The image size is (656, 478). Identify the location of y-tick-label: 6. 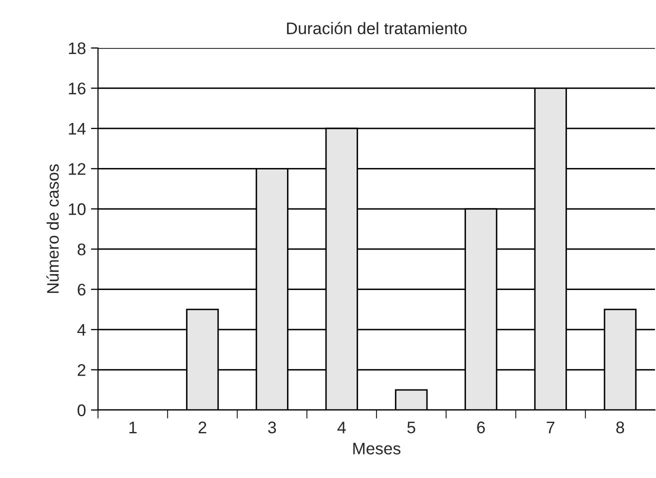
(82, 290).